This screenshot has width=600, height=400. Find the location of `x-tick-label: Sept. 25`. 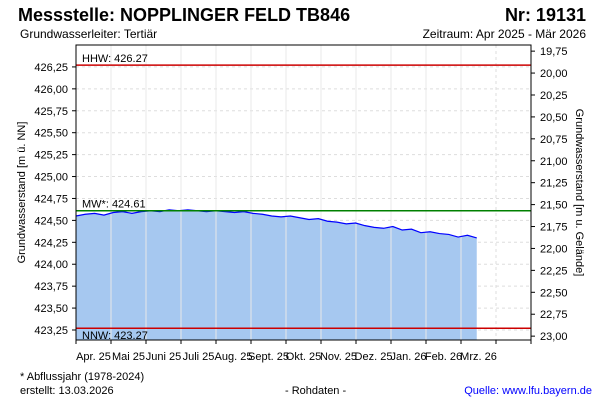

x-tick-label: Sept. 25 is located at coordinates (268, 357).